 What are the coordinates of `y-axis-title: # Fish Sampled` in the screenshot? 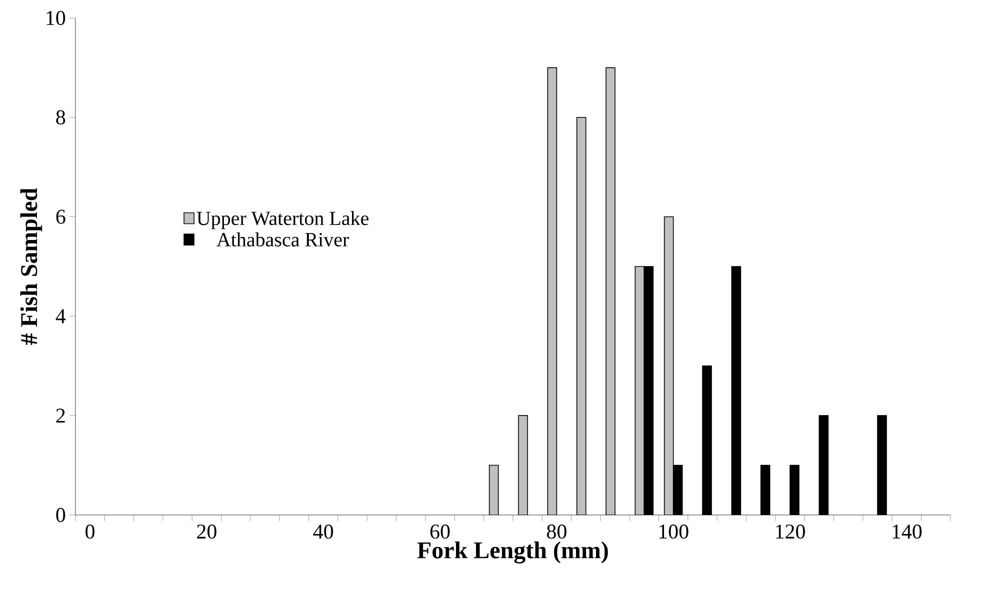 It's located at (31, 266).